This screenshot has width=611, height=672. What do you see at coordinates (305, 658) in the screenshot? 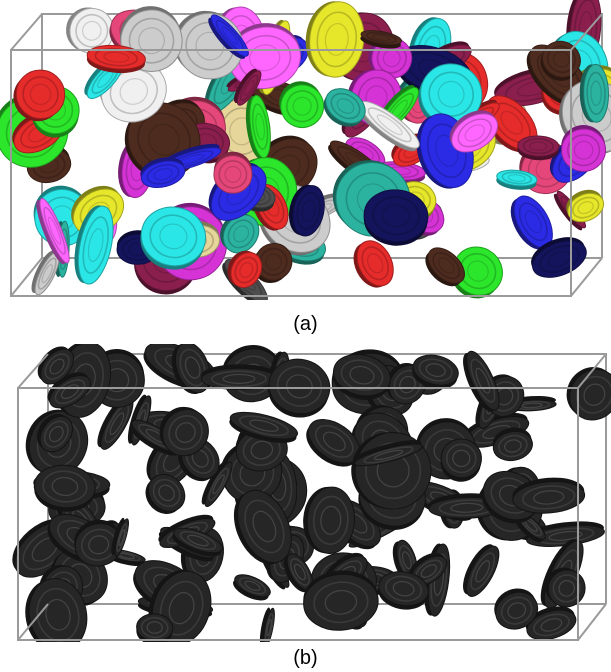
I see `caption-b: (b)` at bounding box center [305, 658].